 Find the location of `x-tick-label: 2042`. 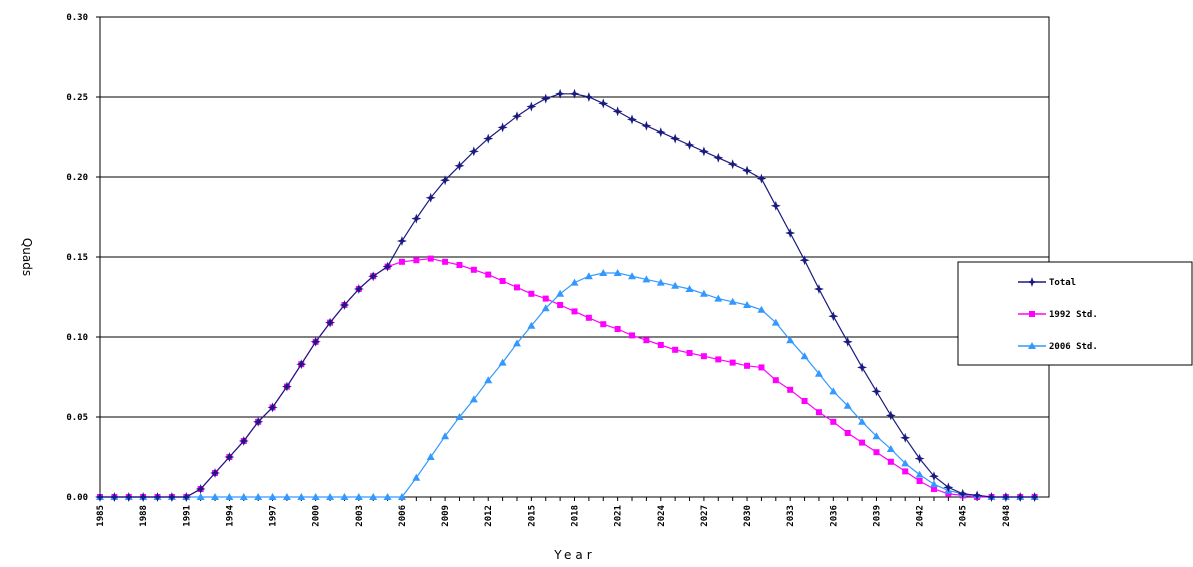

x-tick-label: 2042 is located at coordinates (921, 516).